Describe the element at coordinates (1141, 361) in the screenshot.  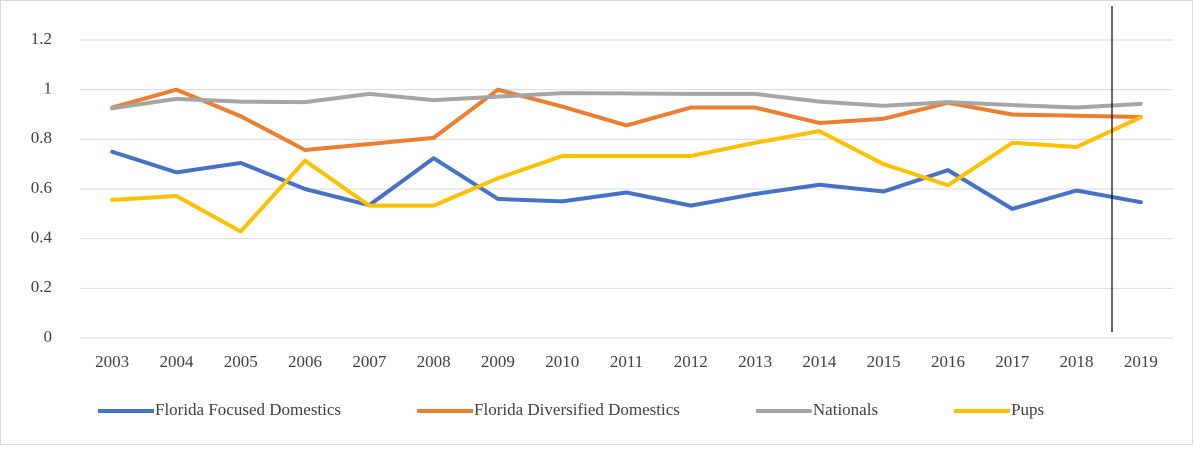
I see `x-tick-label: 2019` at that location.